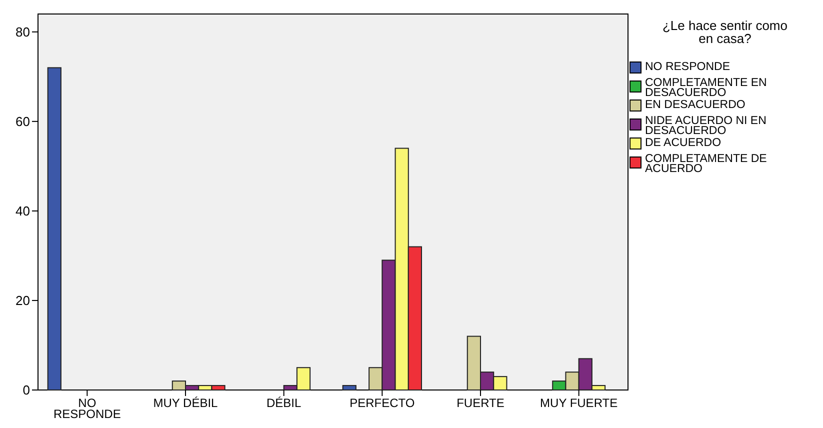 The height and width of the screenshot is (428, 823). Describe the element at coordinates (26, 390) in the screenshot. I see `y-tick-label: 0` at that location.